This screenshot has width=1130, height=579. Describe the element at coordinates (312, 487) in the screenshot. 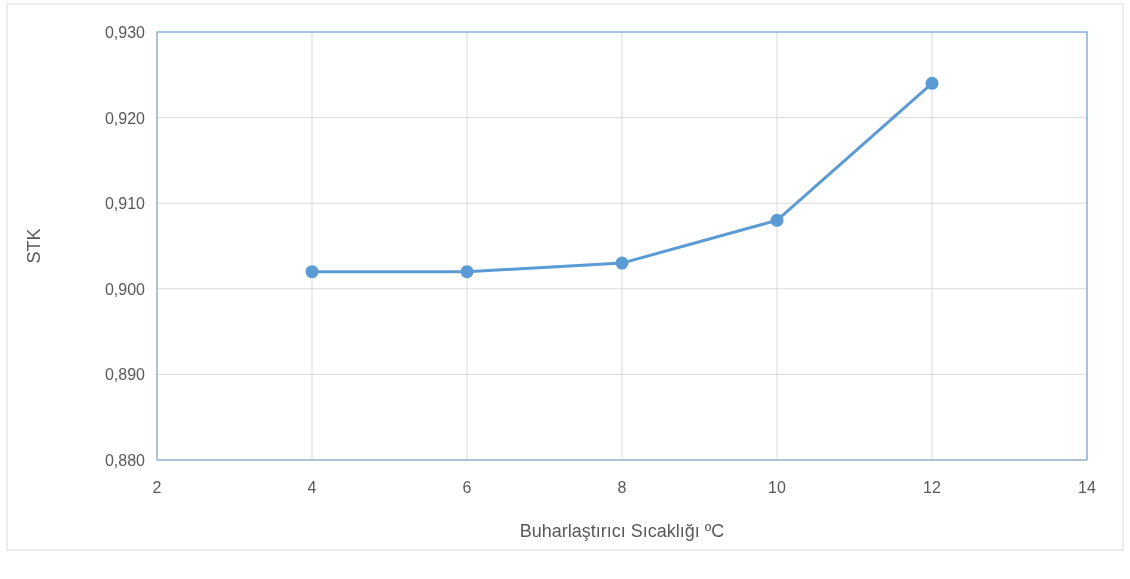

I see `x-tick-label: 4` at that location.